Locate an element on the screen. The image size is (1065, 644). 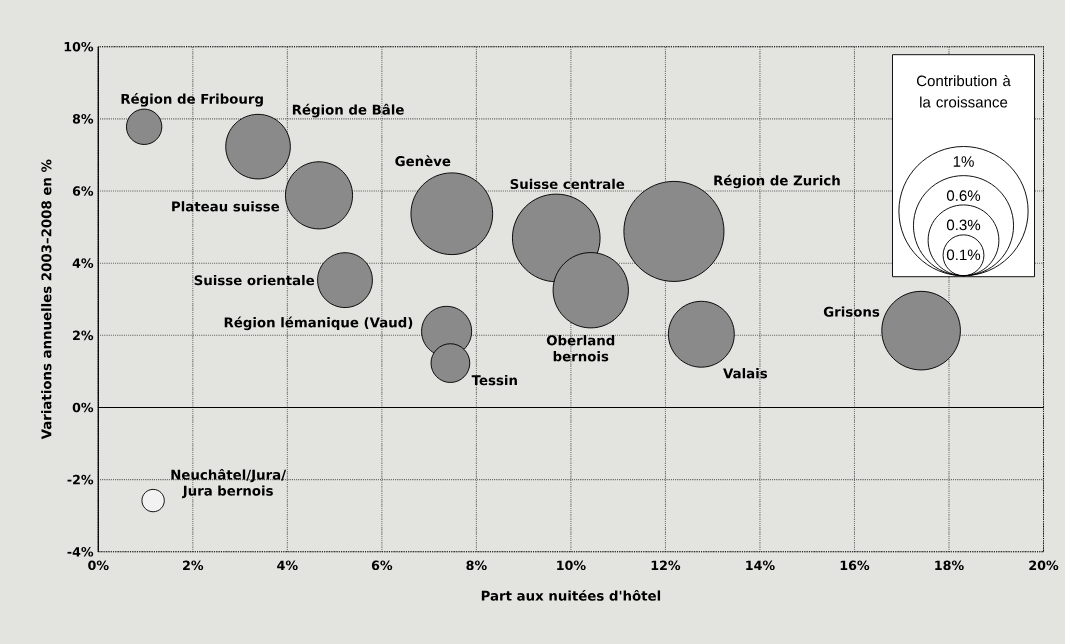
x-tick-label: 8% is located at coordinates (476, 565).